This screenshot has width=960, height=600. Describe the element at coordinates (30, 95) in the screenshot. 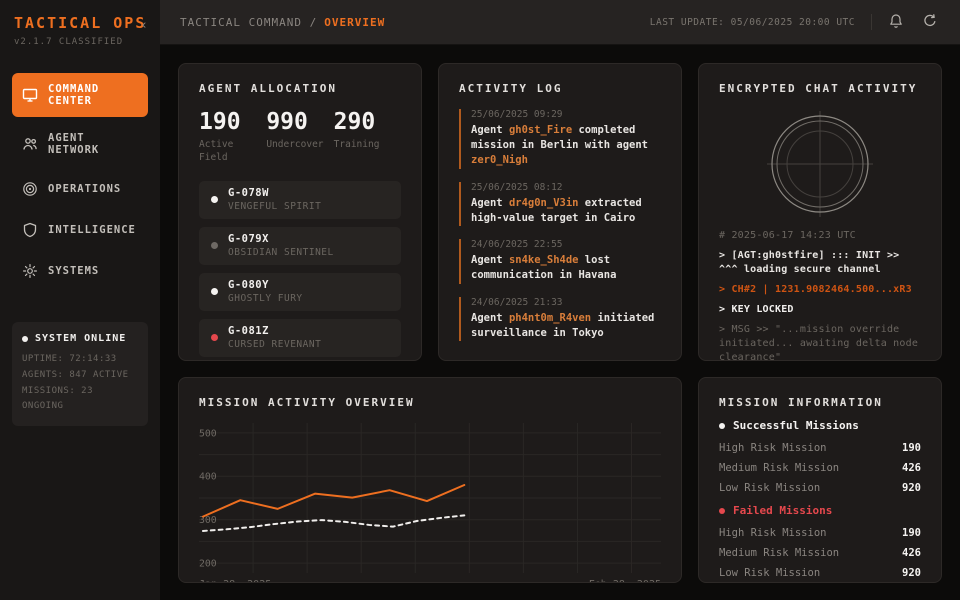

I see `monitor-icon` at that location.